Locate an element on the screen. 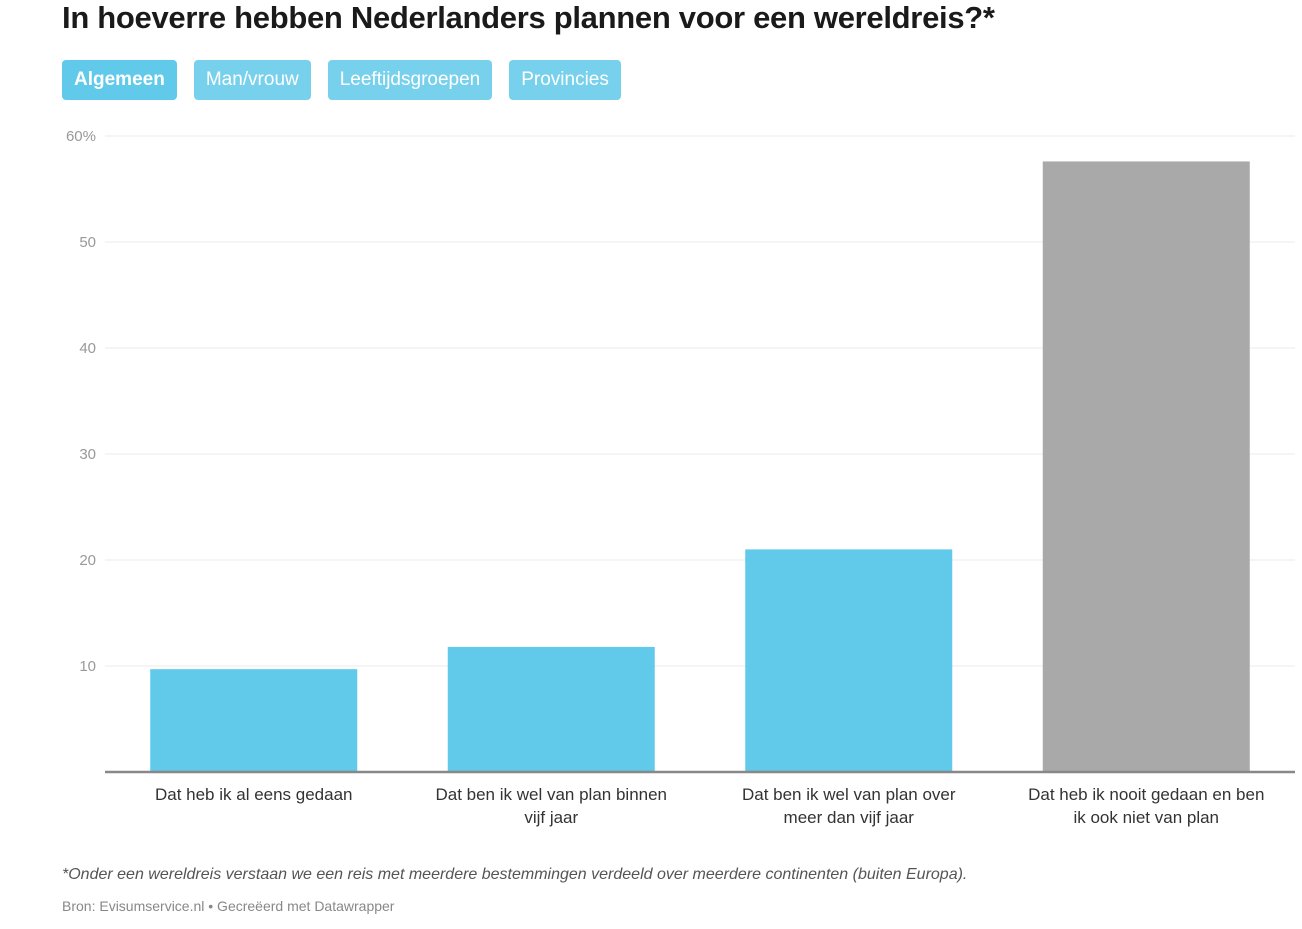  tab-leeftijdsgroepen: Leeftijdsgroepen is located at coordinates (410, 80).